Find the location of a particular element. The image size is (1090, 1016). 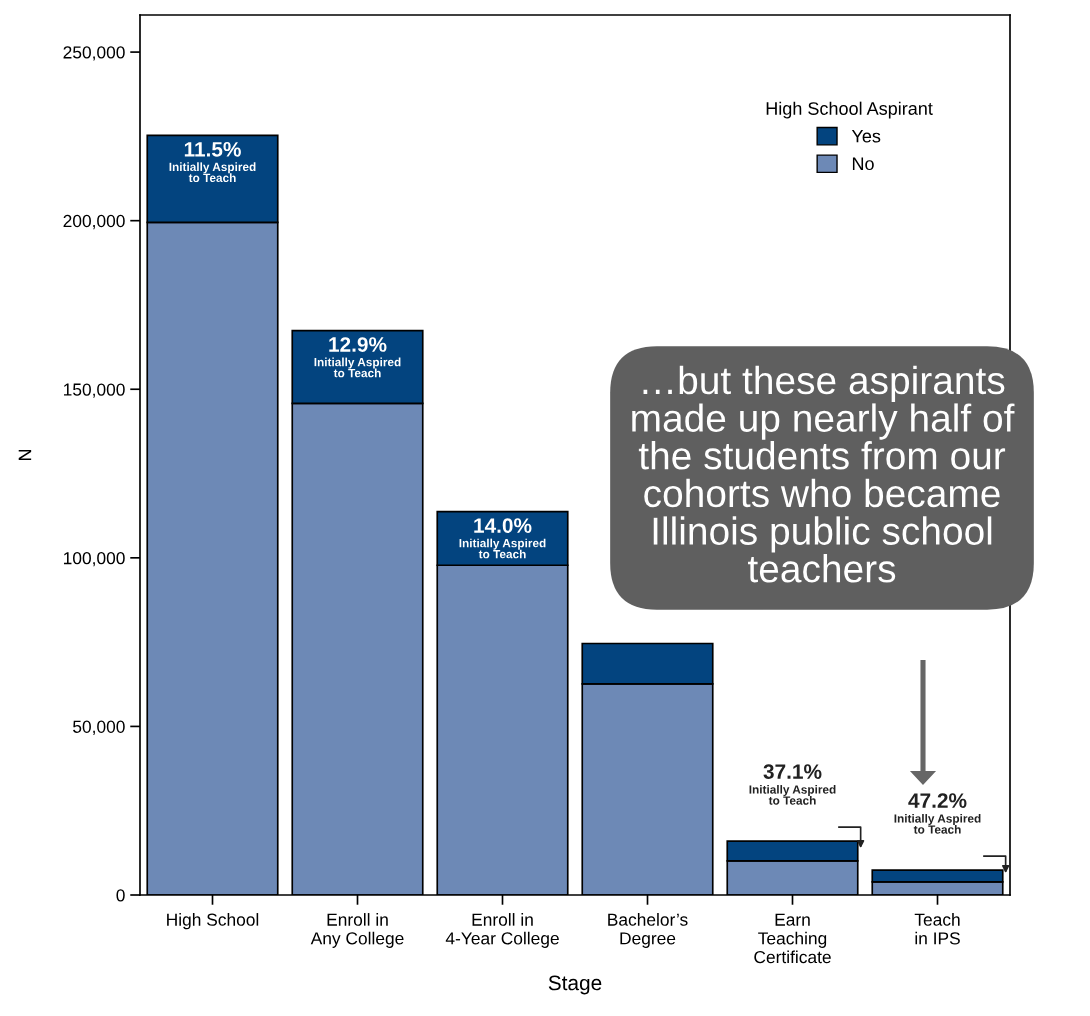

y-tick-label: 200,000 is located at coordinates (94, 222).